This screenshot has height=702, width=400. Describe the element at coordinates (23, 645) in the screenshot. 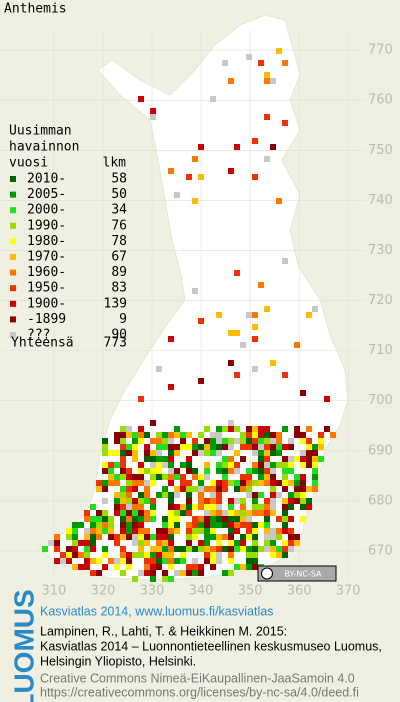

I see `brand: LUOMUS` at that location.